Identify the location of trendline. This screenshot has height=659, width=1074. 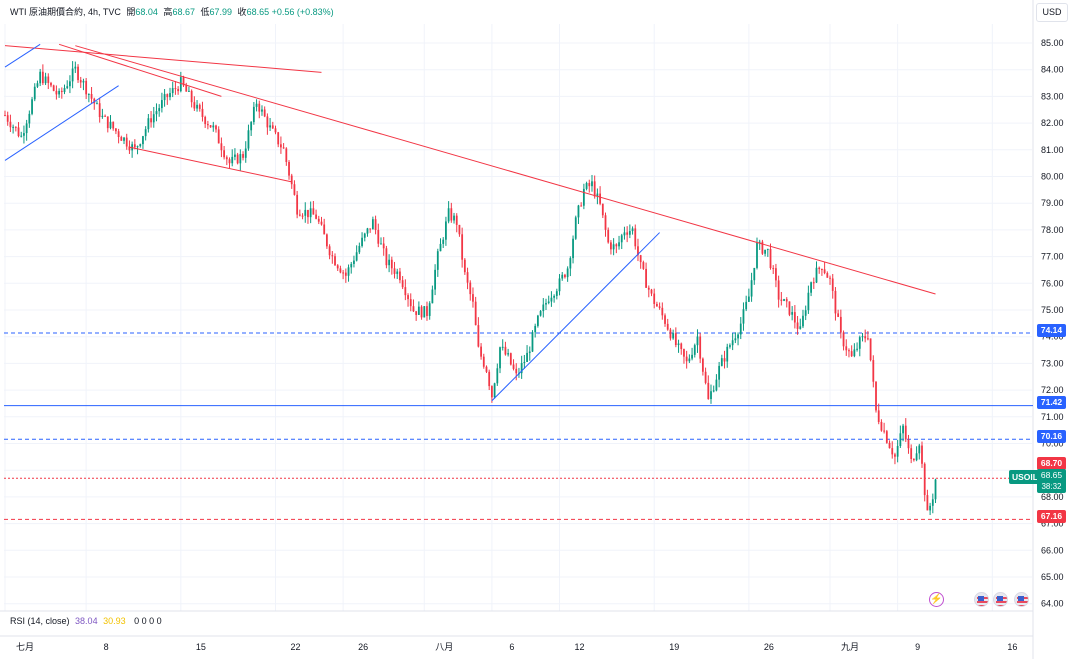
(163, 59).